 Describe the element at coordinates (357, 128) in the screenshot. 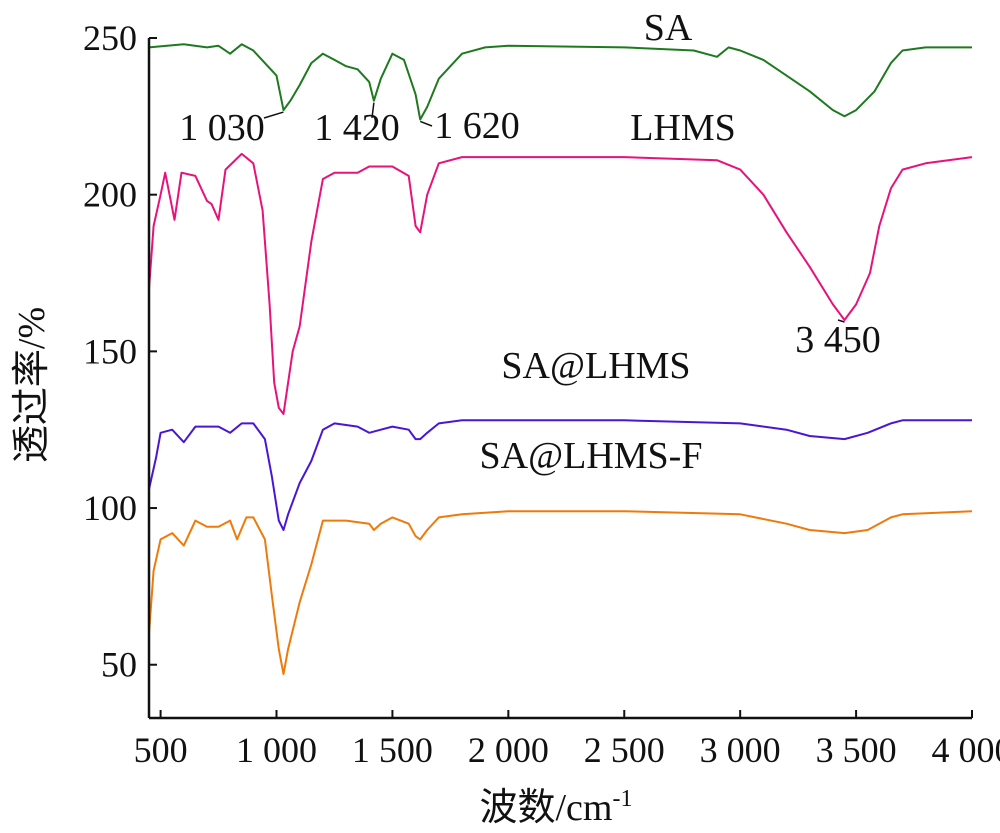

I see `peak-annotation: 1 420` at that location.